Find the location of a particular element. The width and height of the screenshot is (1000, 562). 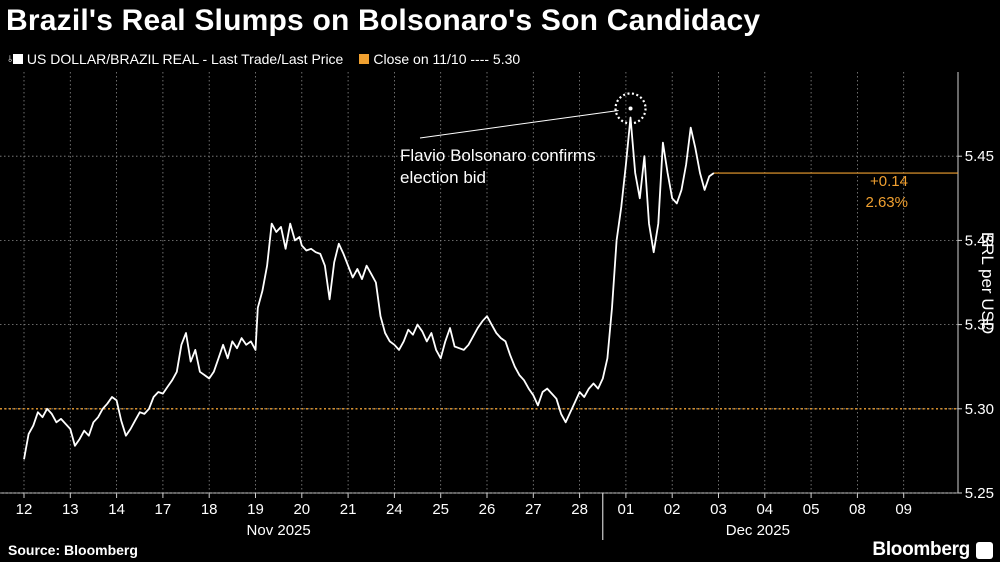

x-tick-label: 14 is located at coordinates (116, 509).